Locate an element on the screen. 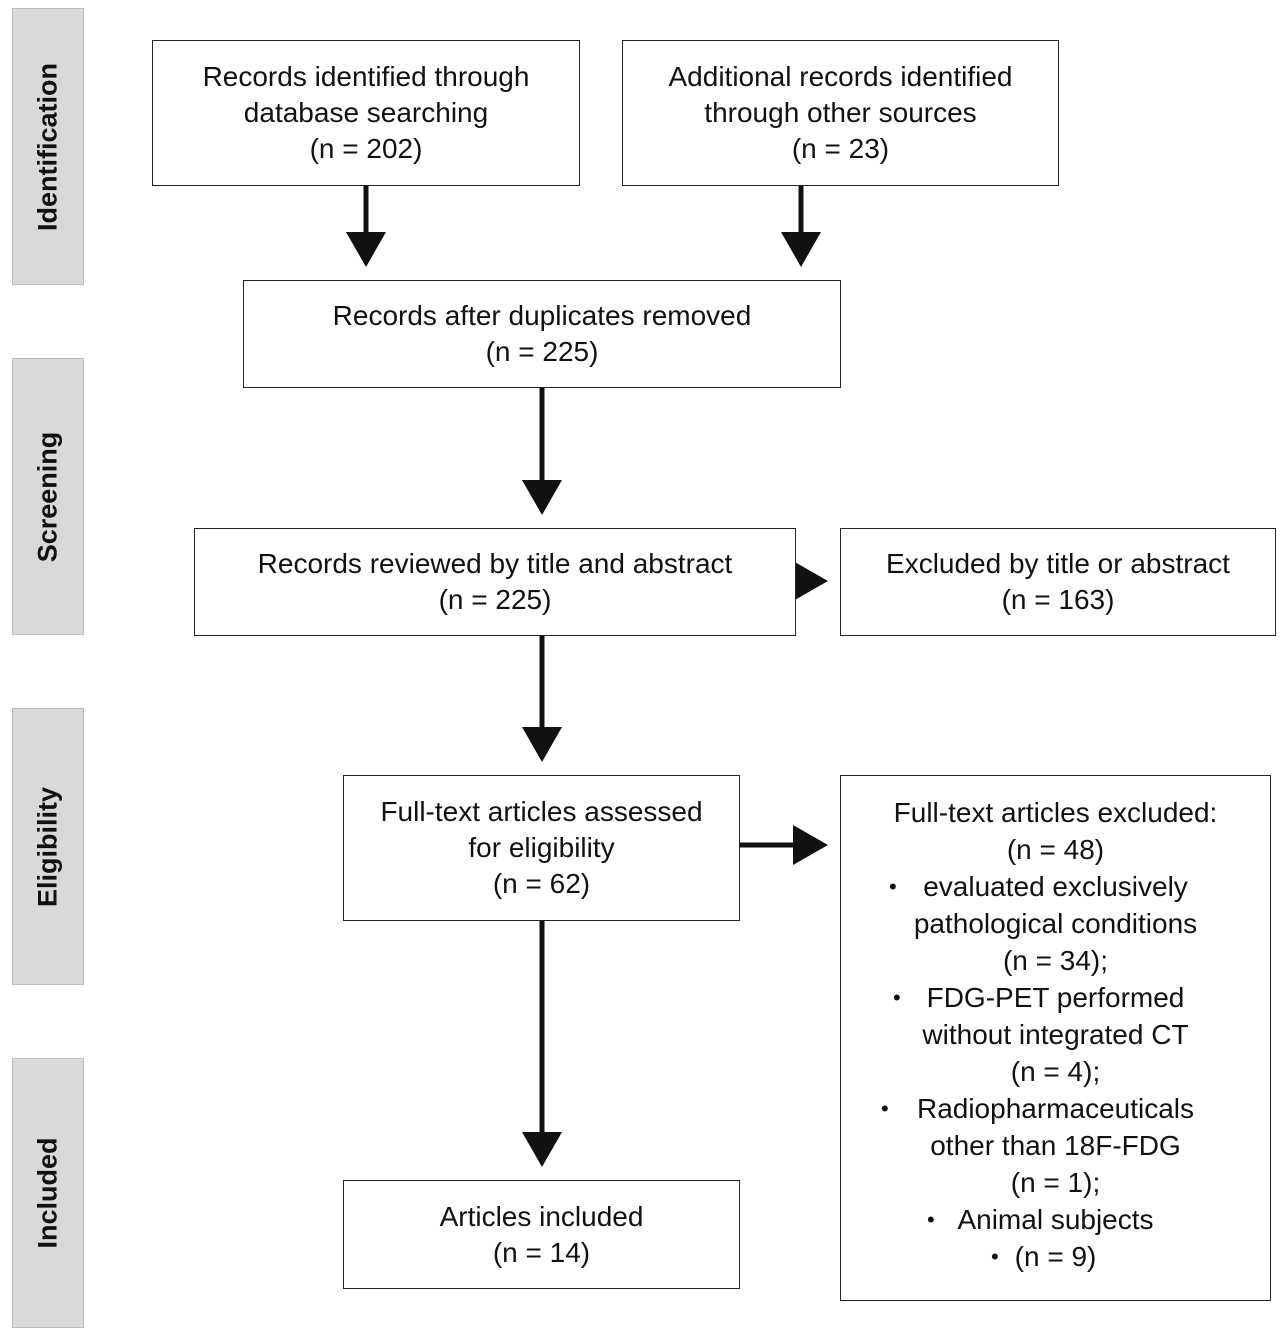 This screenshot has height=1328, width=1280. exclusion-reason-4-line1: Animal subjects is located at coordinates (1055, 1219).